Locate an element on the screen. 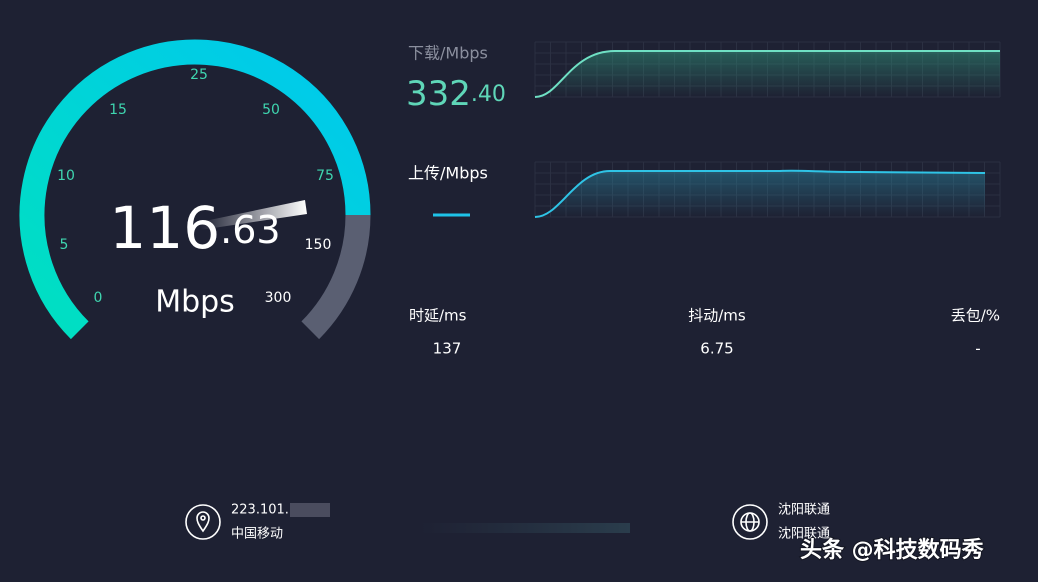 The height and width of the screenshot is (582, 1038). speed-unit: Mbps is located at coordinates (195, 302).